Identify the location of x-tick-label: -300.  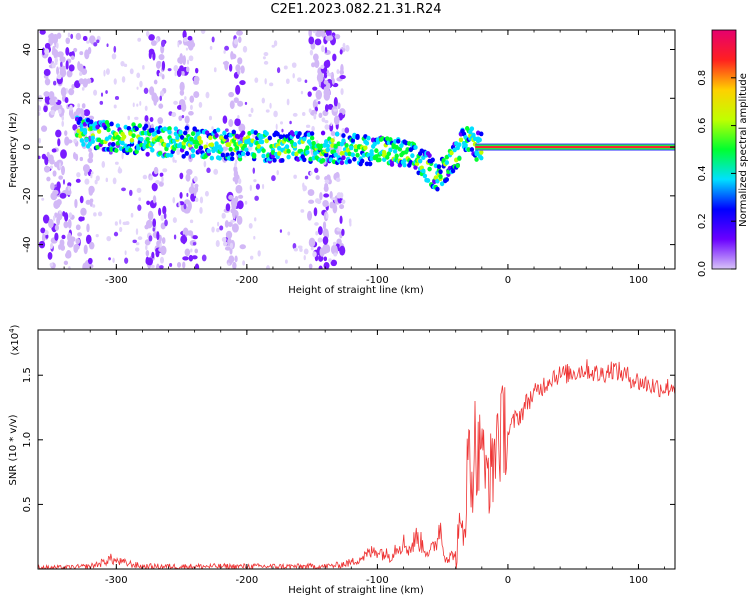
(116, 280).